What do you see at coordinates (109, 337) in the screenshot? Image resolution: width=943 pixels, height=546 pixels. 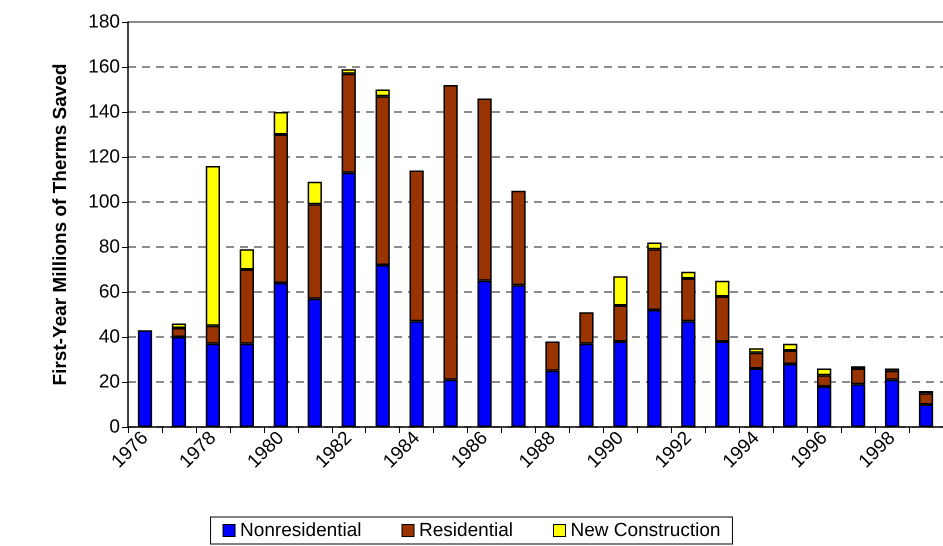 I see `y-tick-label: 40` at bounding box center [109, 337].